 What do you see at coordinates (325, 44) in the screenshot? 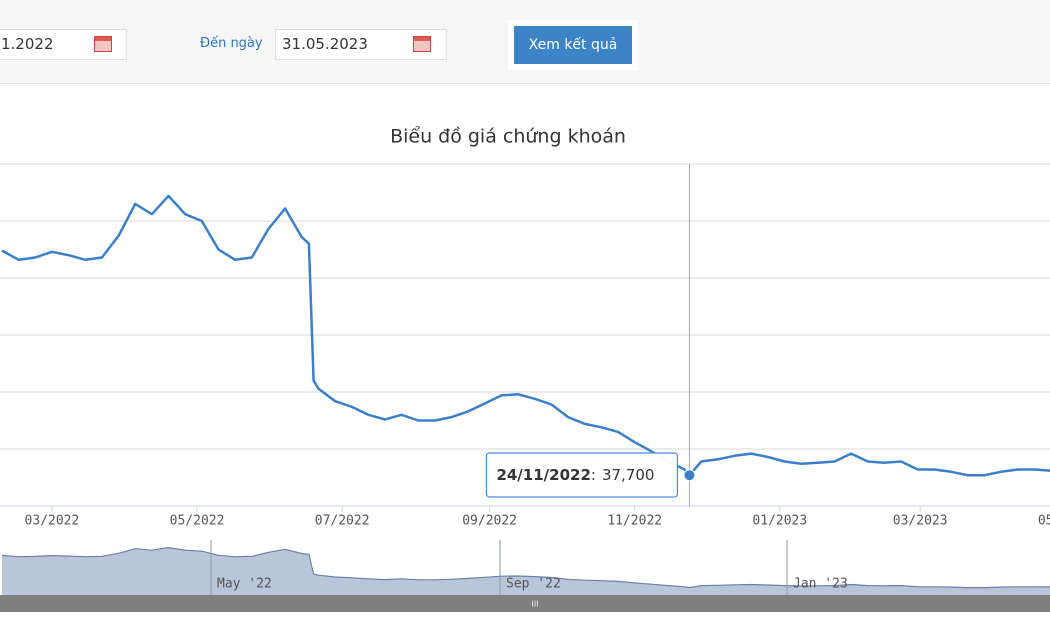
I see `to-date: 31.05.2023` at bounding box center [325, 44].